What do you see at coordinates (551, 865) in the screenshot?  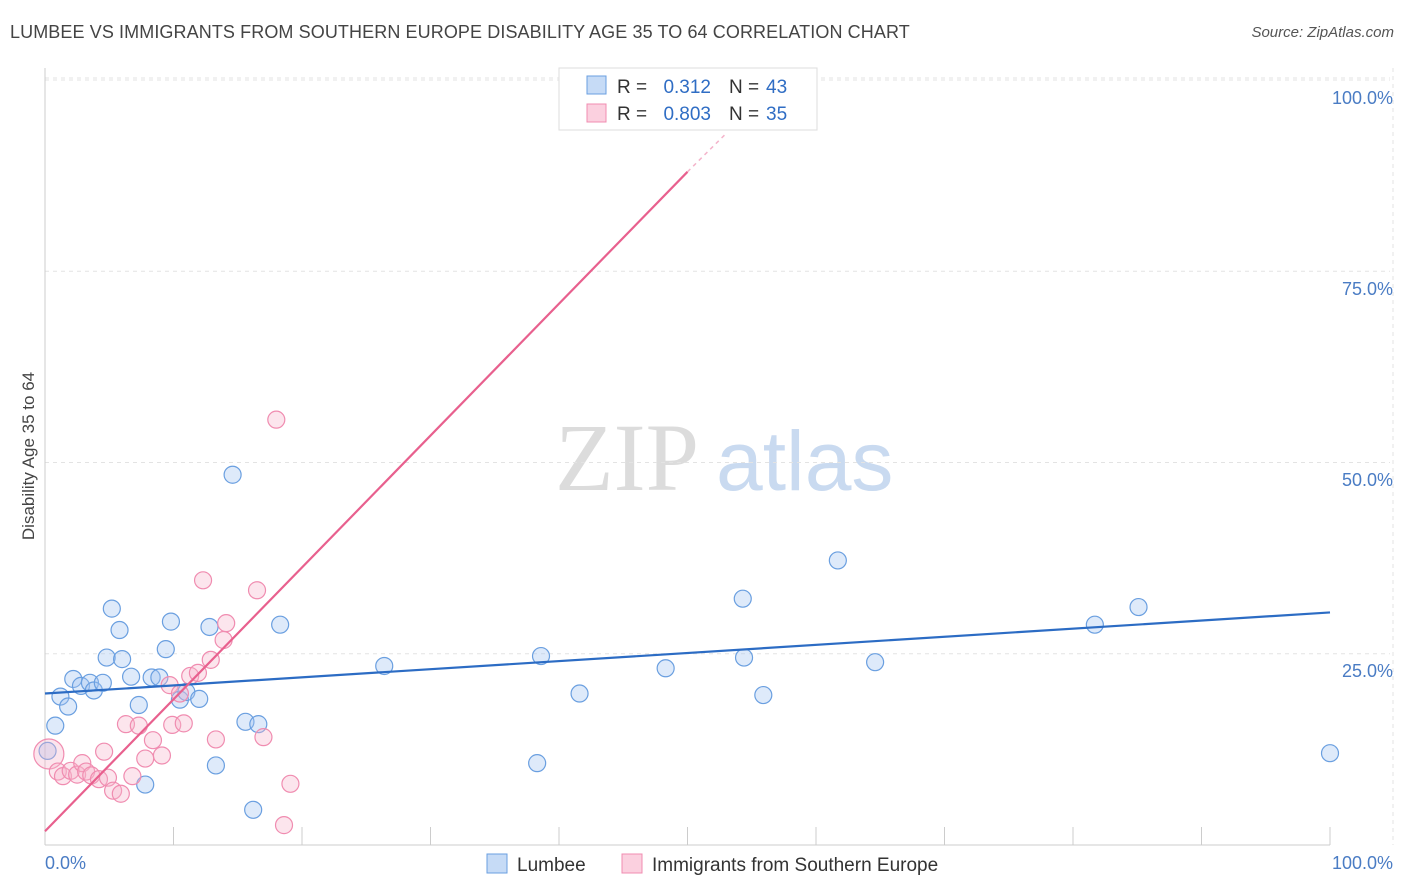 I see `bottom-legend-lumbee: Lumbee` at bounding box center [551, 865].